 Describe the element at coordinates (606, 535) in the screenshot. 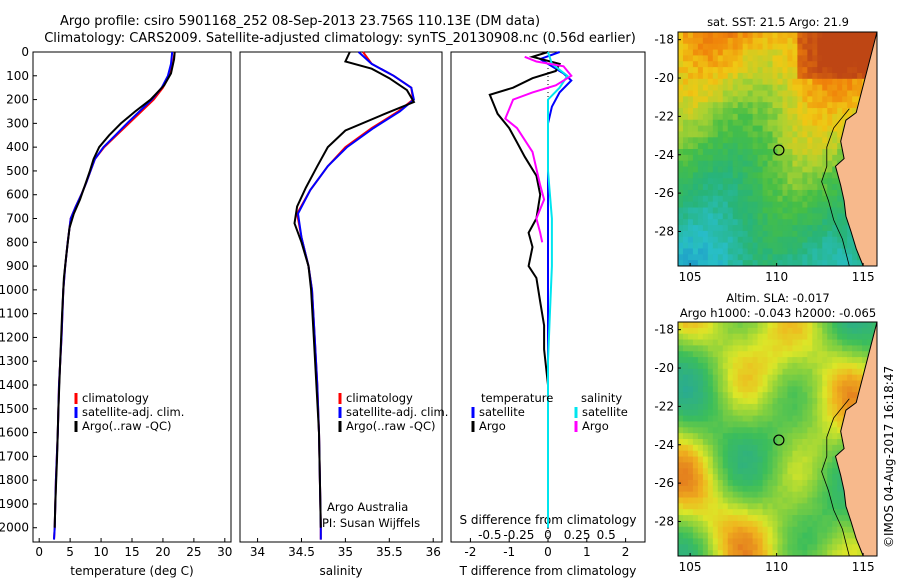

I see `top-tick-label: 0.5` at that location.